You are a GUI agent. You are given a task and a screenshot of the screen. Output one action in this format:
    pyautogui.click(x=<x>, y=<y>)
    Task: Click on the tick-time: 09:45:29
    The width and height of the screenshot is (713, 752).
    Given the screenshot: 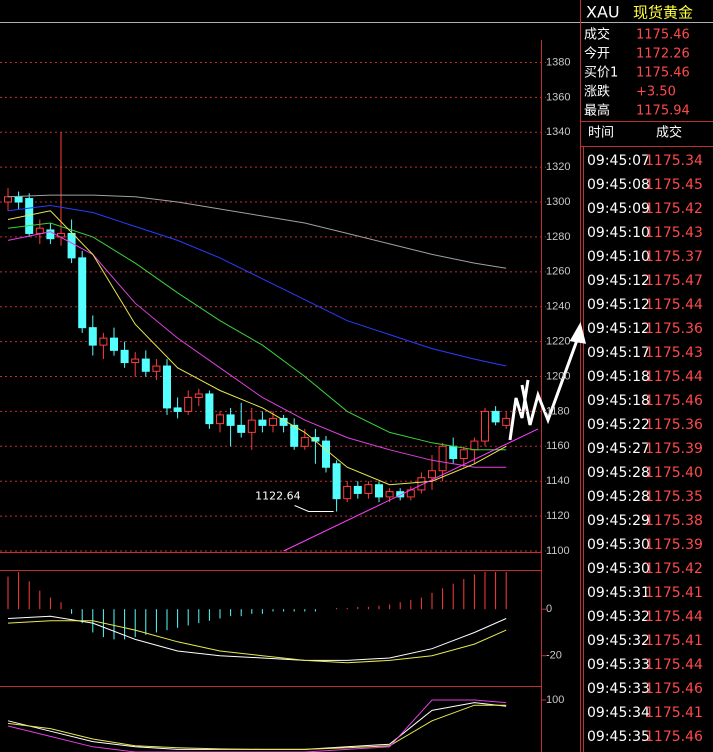 What is the action you would take?
    pyautogui.click(x=618, y=521)
    